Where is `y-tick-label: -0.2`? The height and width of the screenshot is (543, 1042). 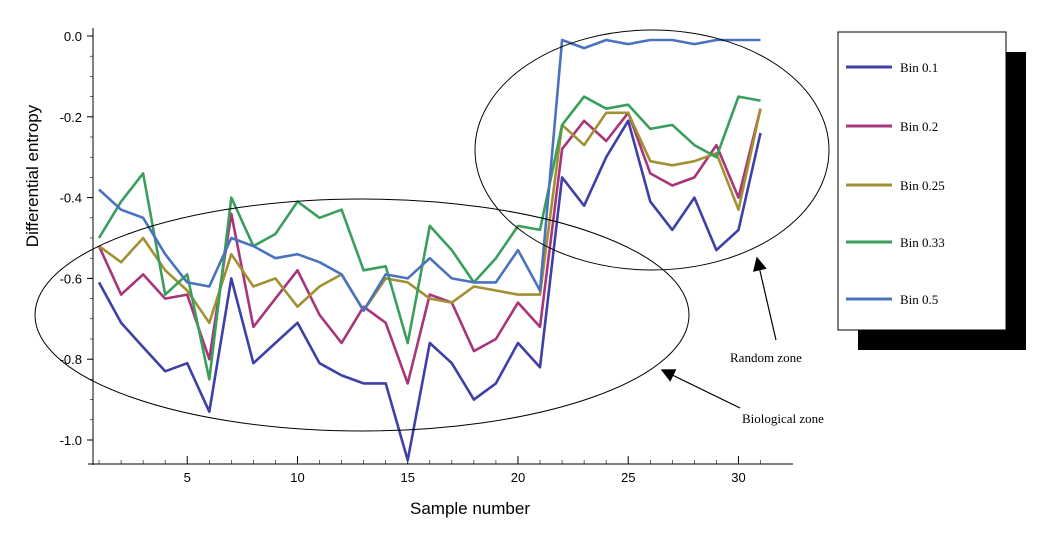 y-tick-label: -0.2 is located at coordinates (71, 117).